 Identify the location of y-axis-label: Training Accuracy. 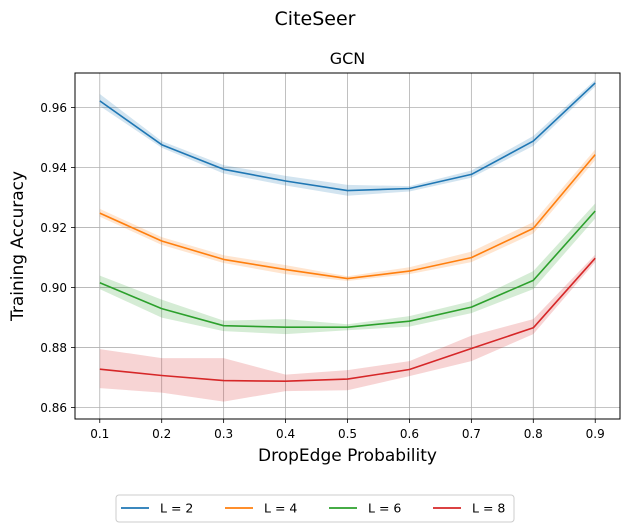
(18, 246).